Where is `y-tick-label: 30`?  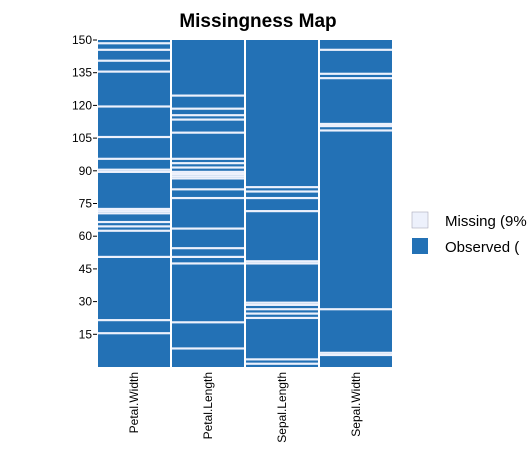 y-tick-label: 30 is located at coordinates (86, 302).